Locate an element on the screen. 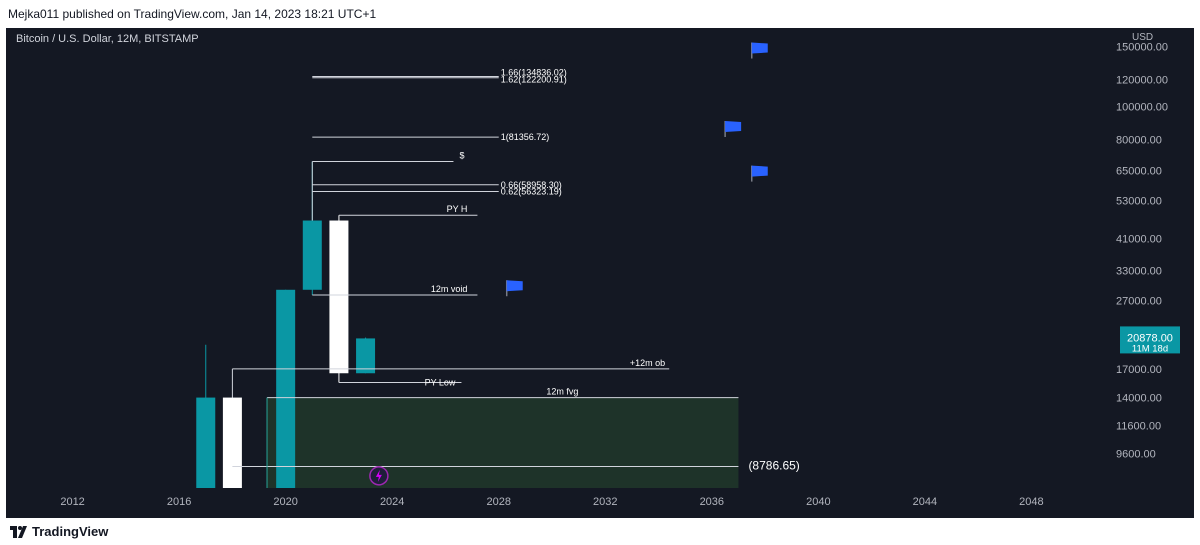  tradingview-logo: TradingView is located at coordinates (59, 531).